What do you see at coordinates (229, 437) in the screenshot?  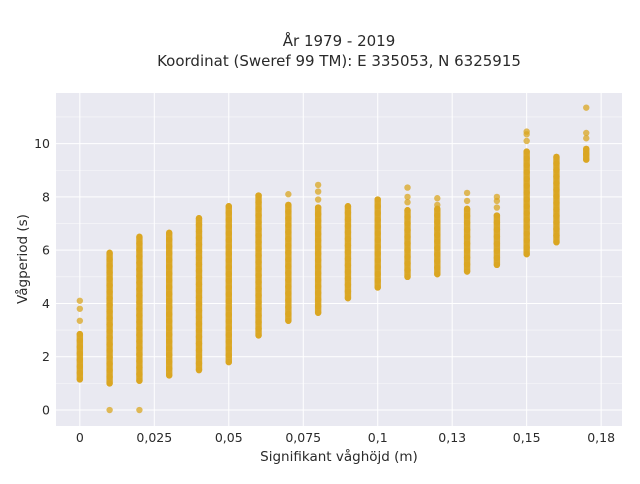 I see `x-tick-label: 0,05` at bounding box center [229, 437].